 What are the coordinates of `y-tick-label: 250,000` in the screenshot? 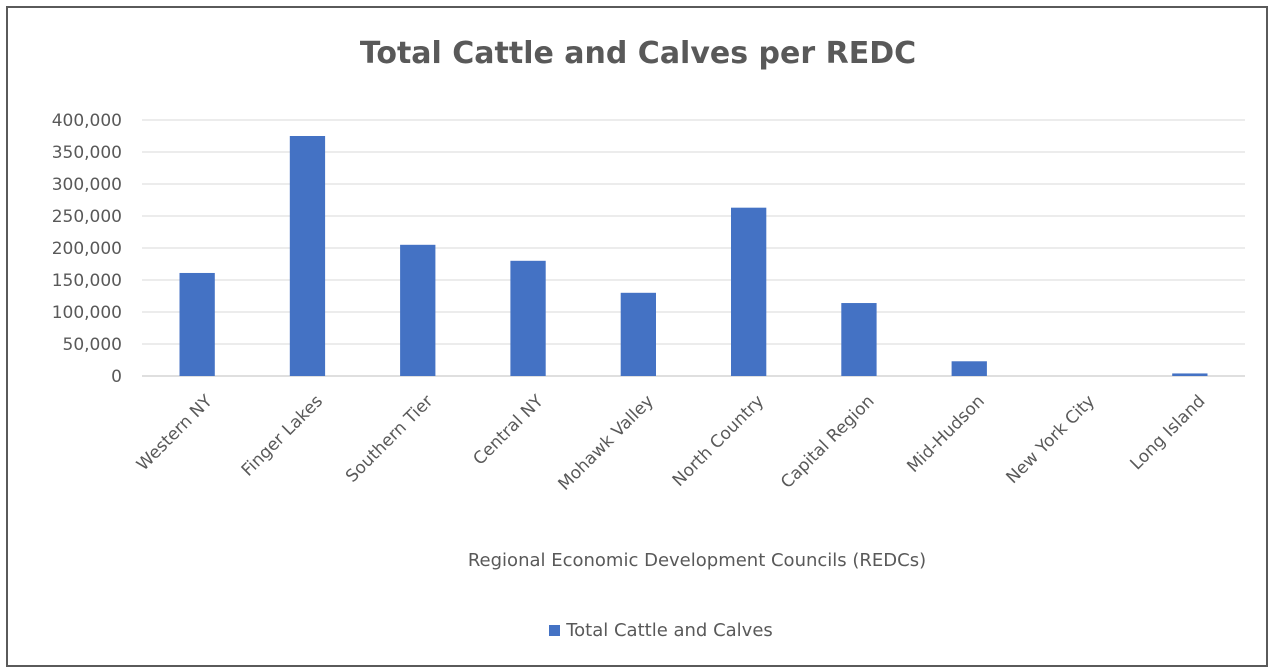 It's located at (87, 217).